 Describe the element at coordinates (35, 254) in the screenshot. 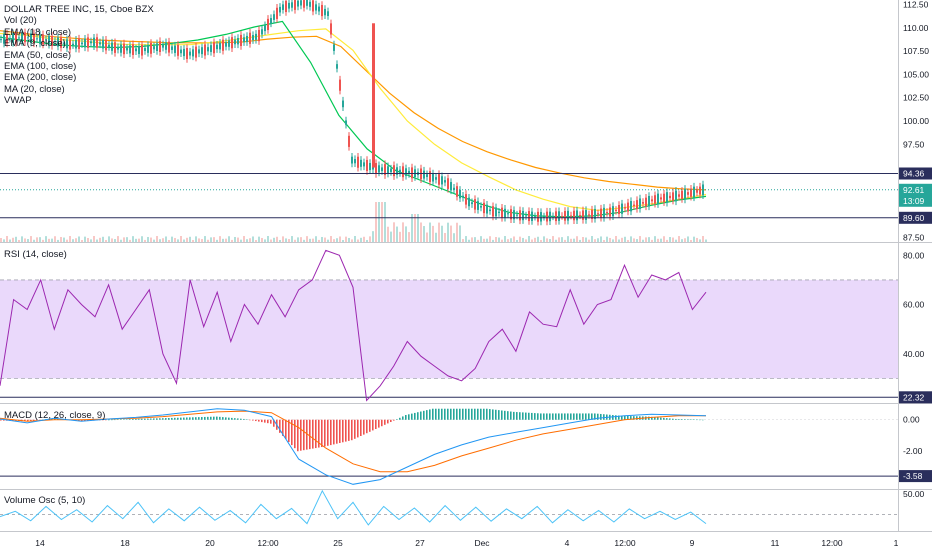

I see `rsi-title: RSI (14, close)` at that location.